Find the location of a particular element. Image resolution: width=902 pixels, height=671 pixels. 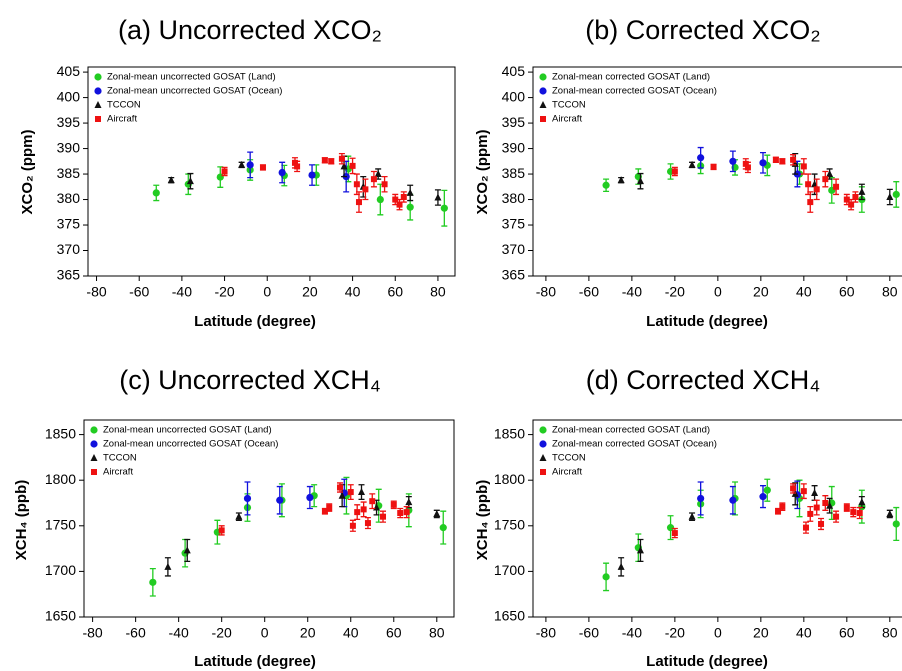

legend-label: Zonal-mean uncorrected GOSAT (Land) is located at coordinates (187, 430).